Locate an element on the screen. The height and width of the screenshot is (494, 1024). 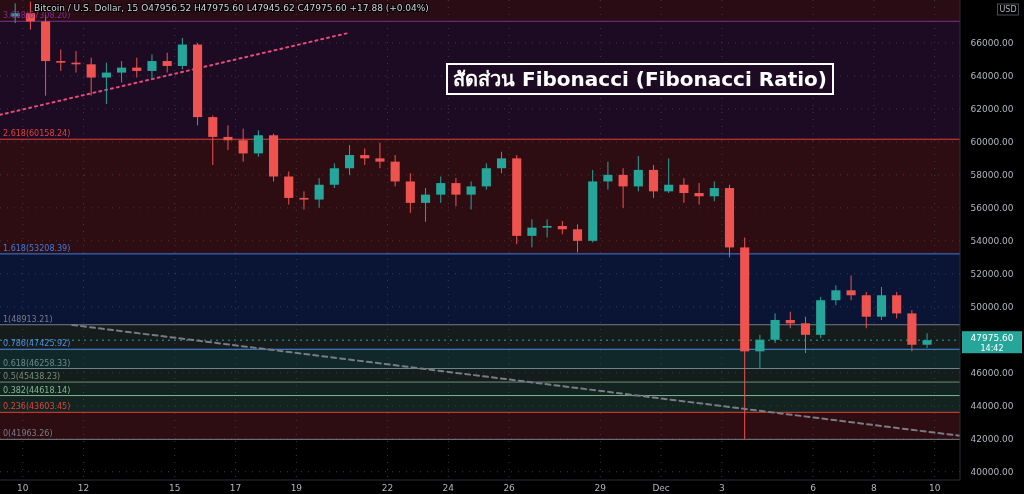
y-tick-label: 50000.00 is located at coordinates (992, 307).